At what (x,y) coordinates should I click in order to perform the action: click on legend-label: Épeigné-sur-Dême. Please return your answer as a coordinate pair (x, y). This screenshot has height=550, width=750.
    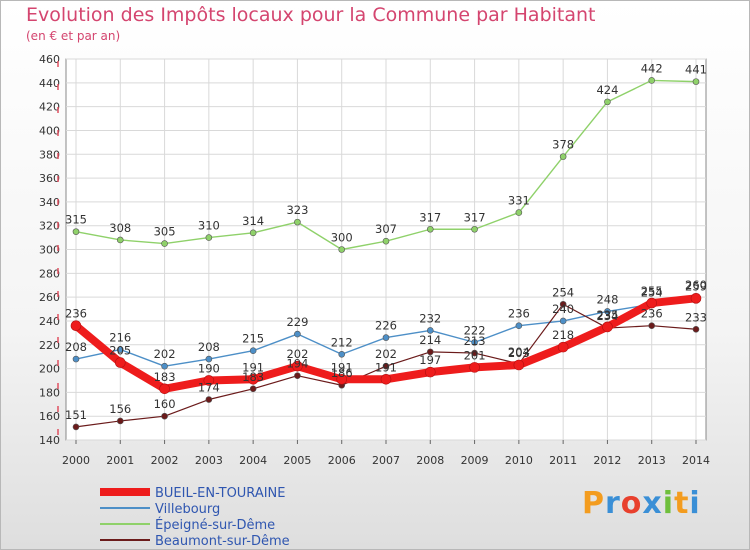
    Looking at the image, I should click on (215, 525).